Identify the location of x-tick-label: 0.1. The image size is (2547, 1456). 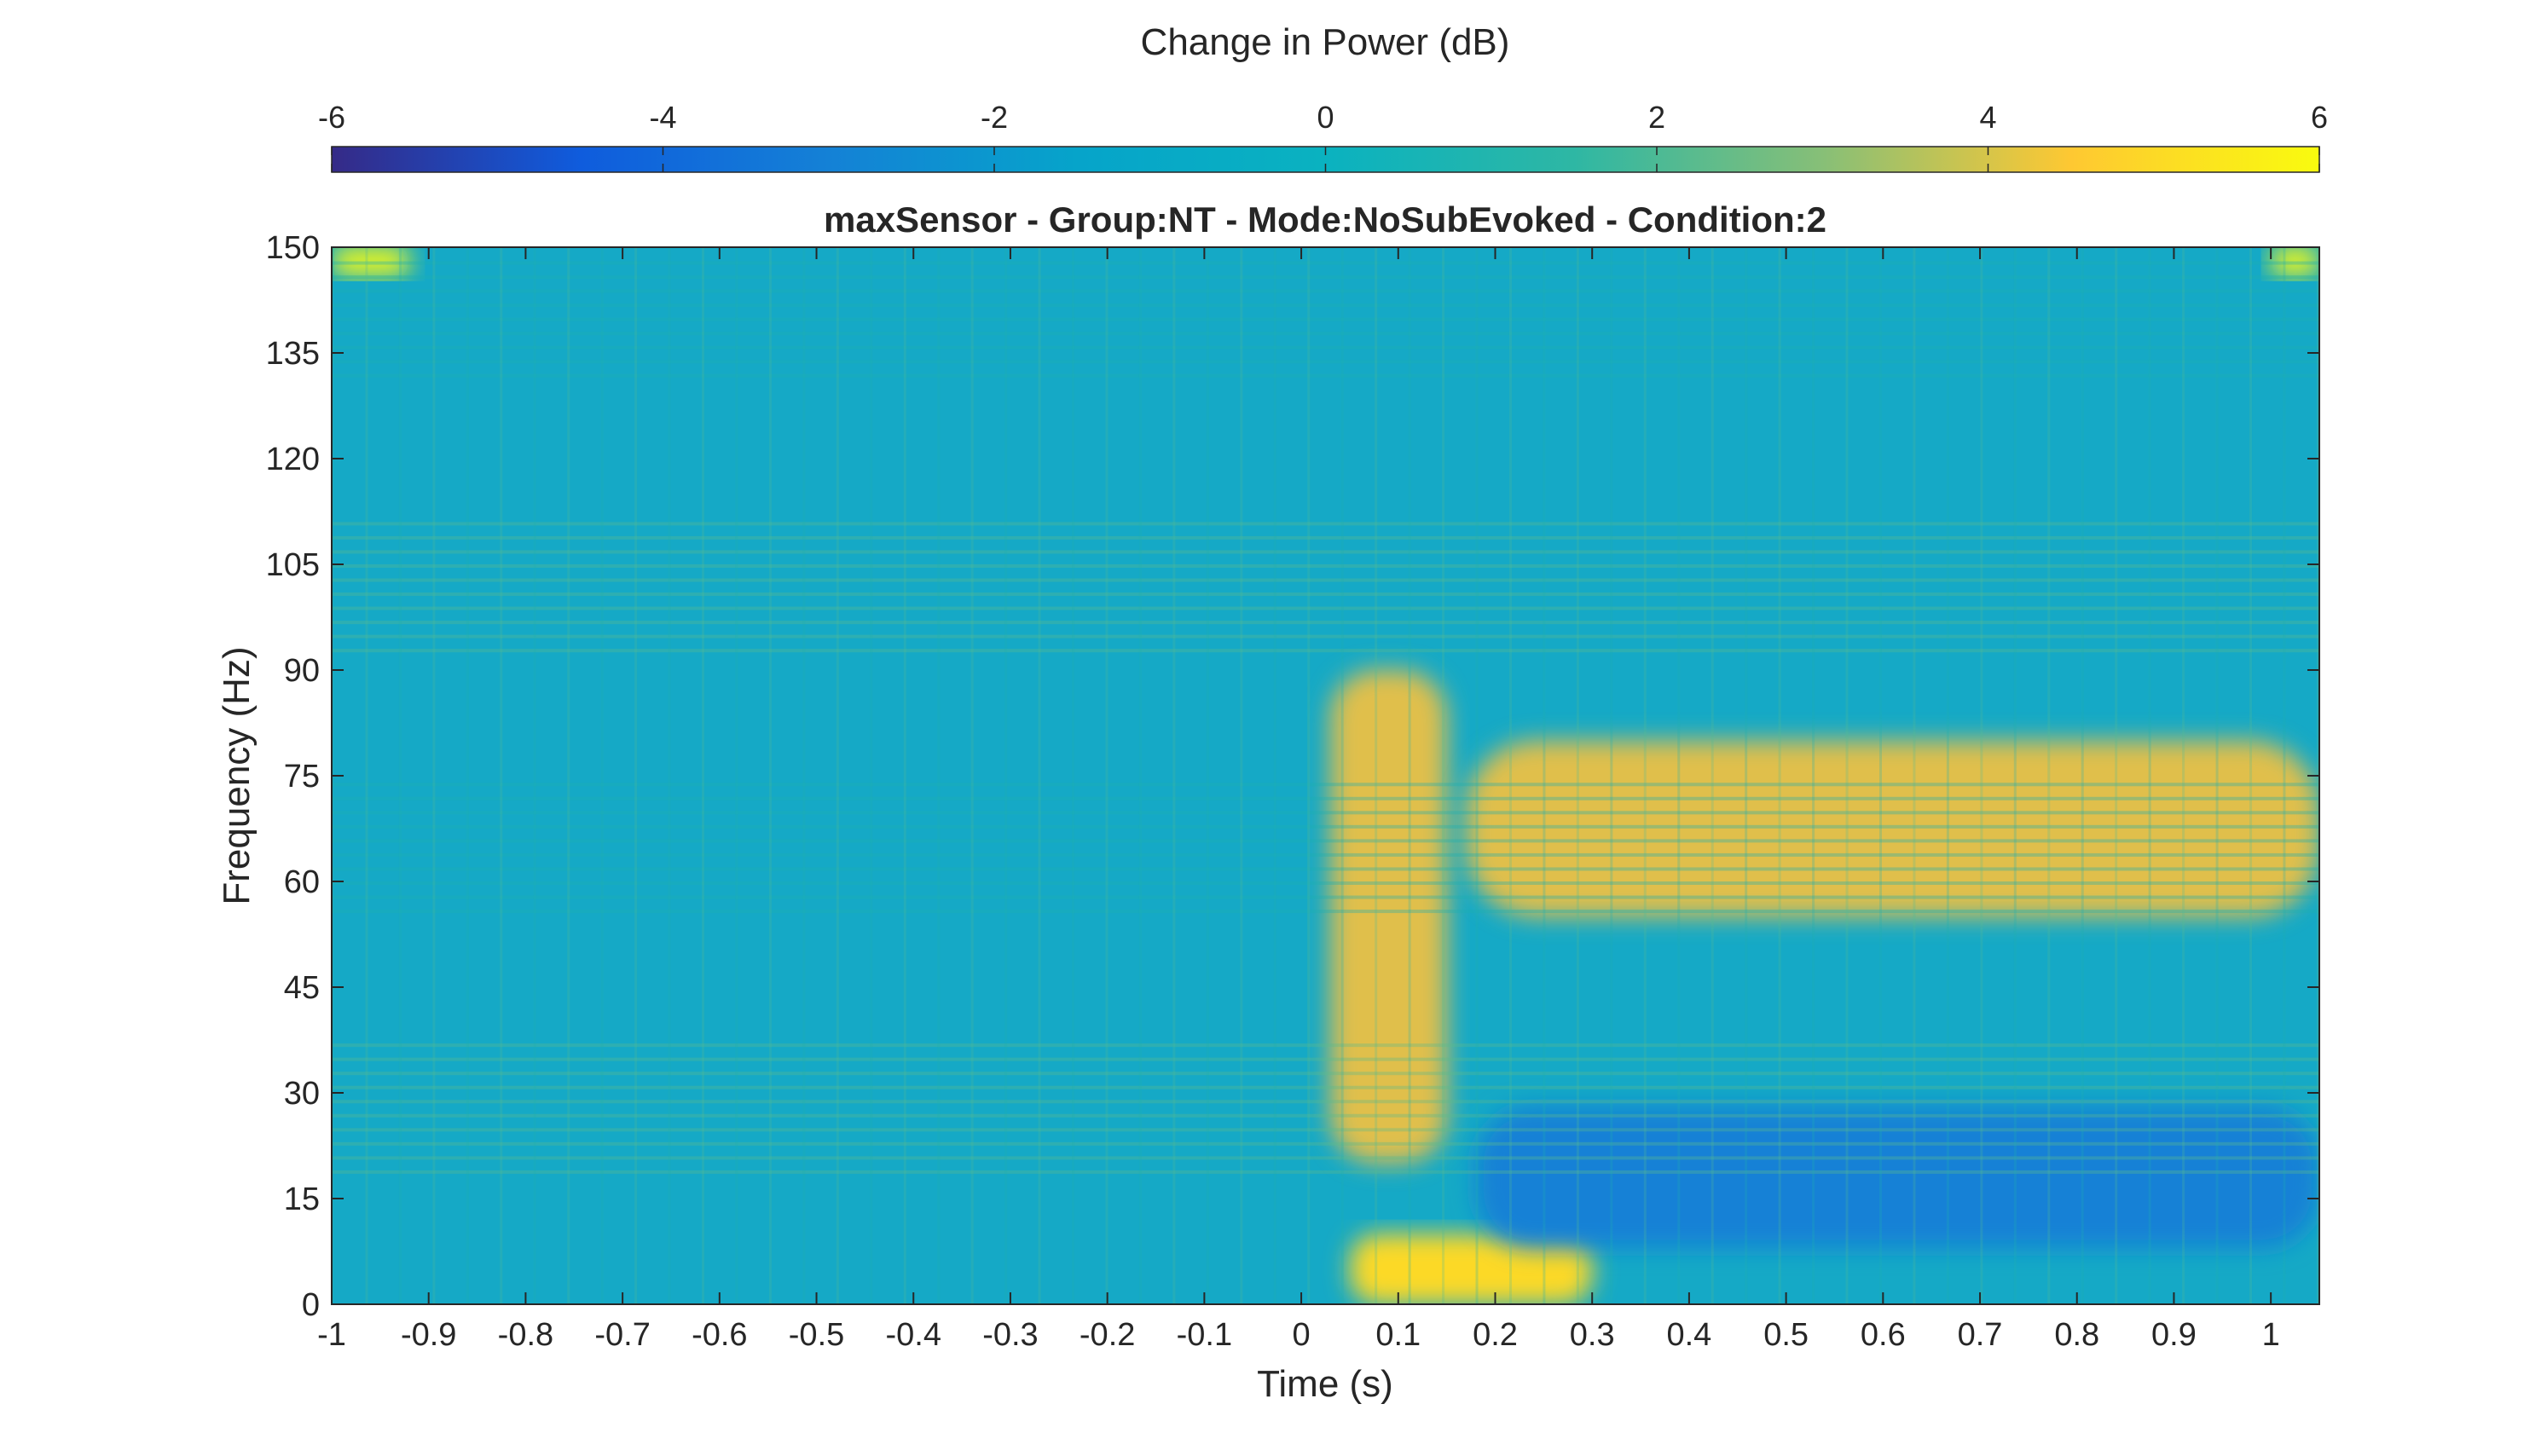
(1398, 1335).